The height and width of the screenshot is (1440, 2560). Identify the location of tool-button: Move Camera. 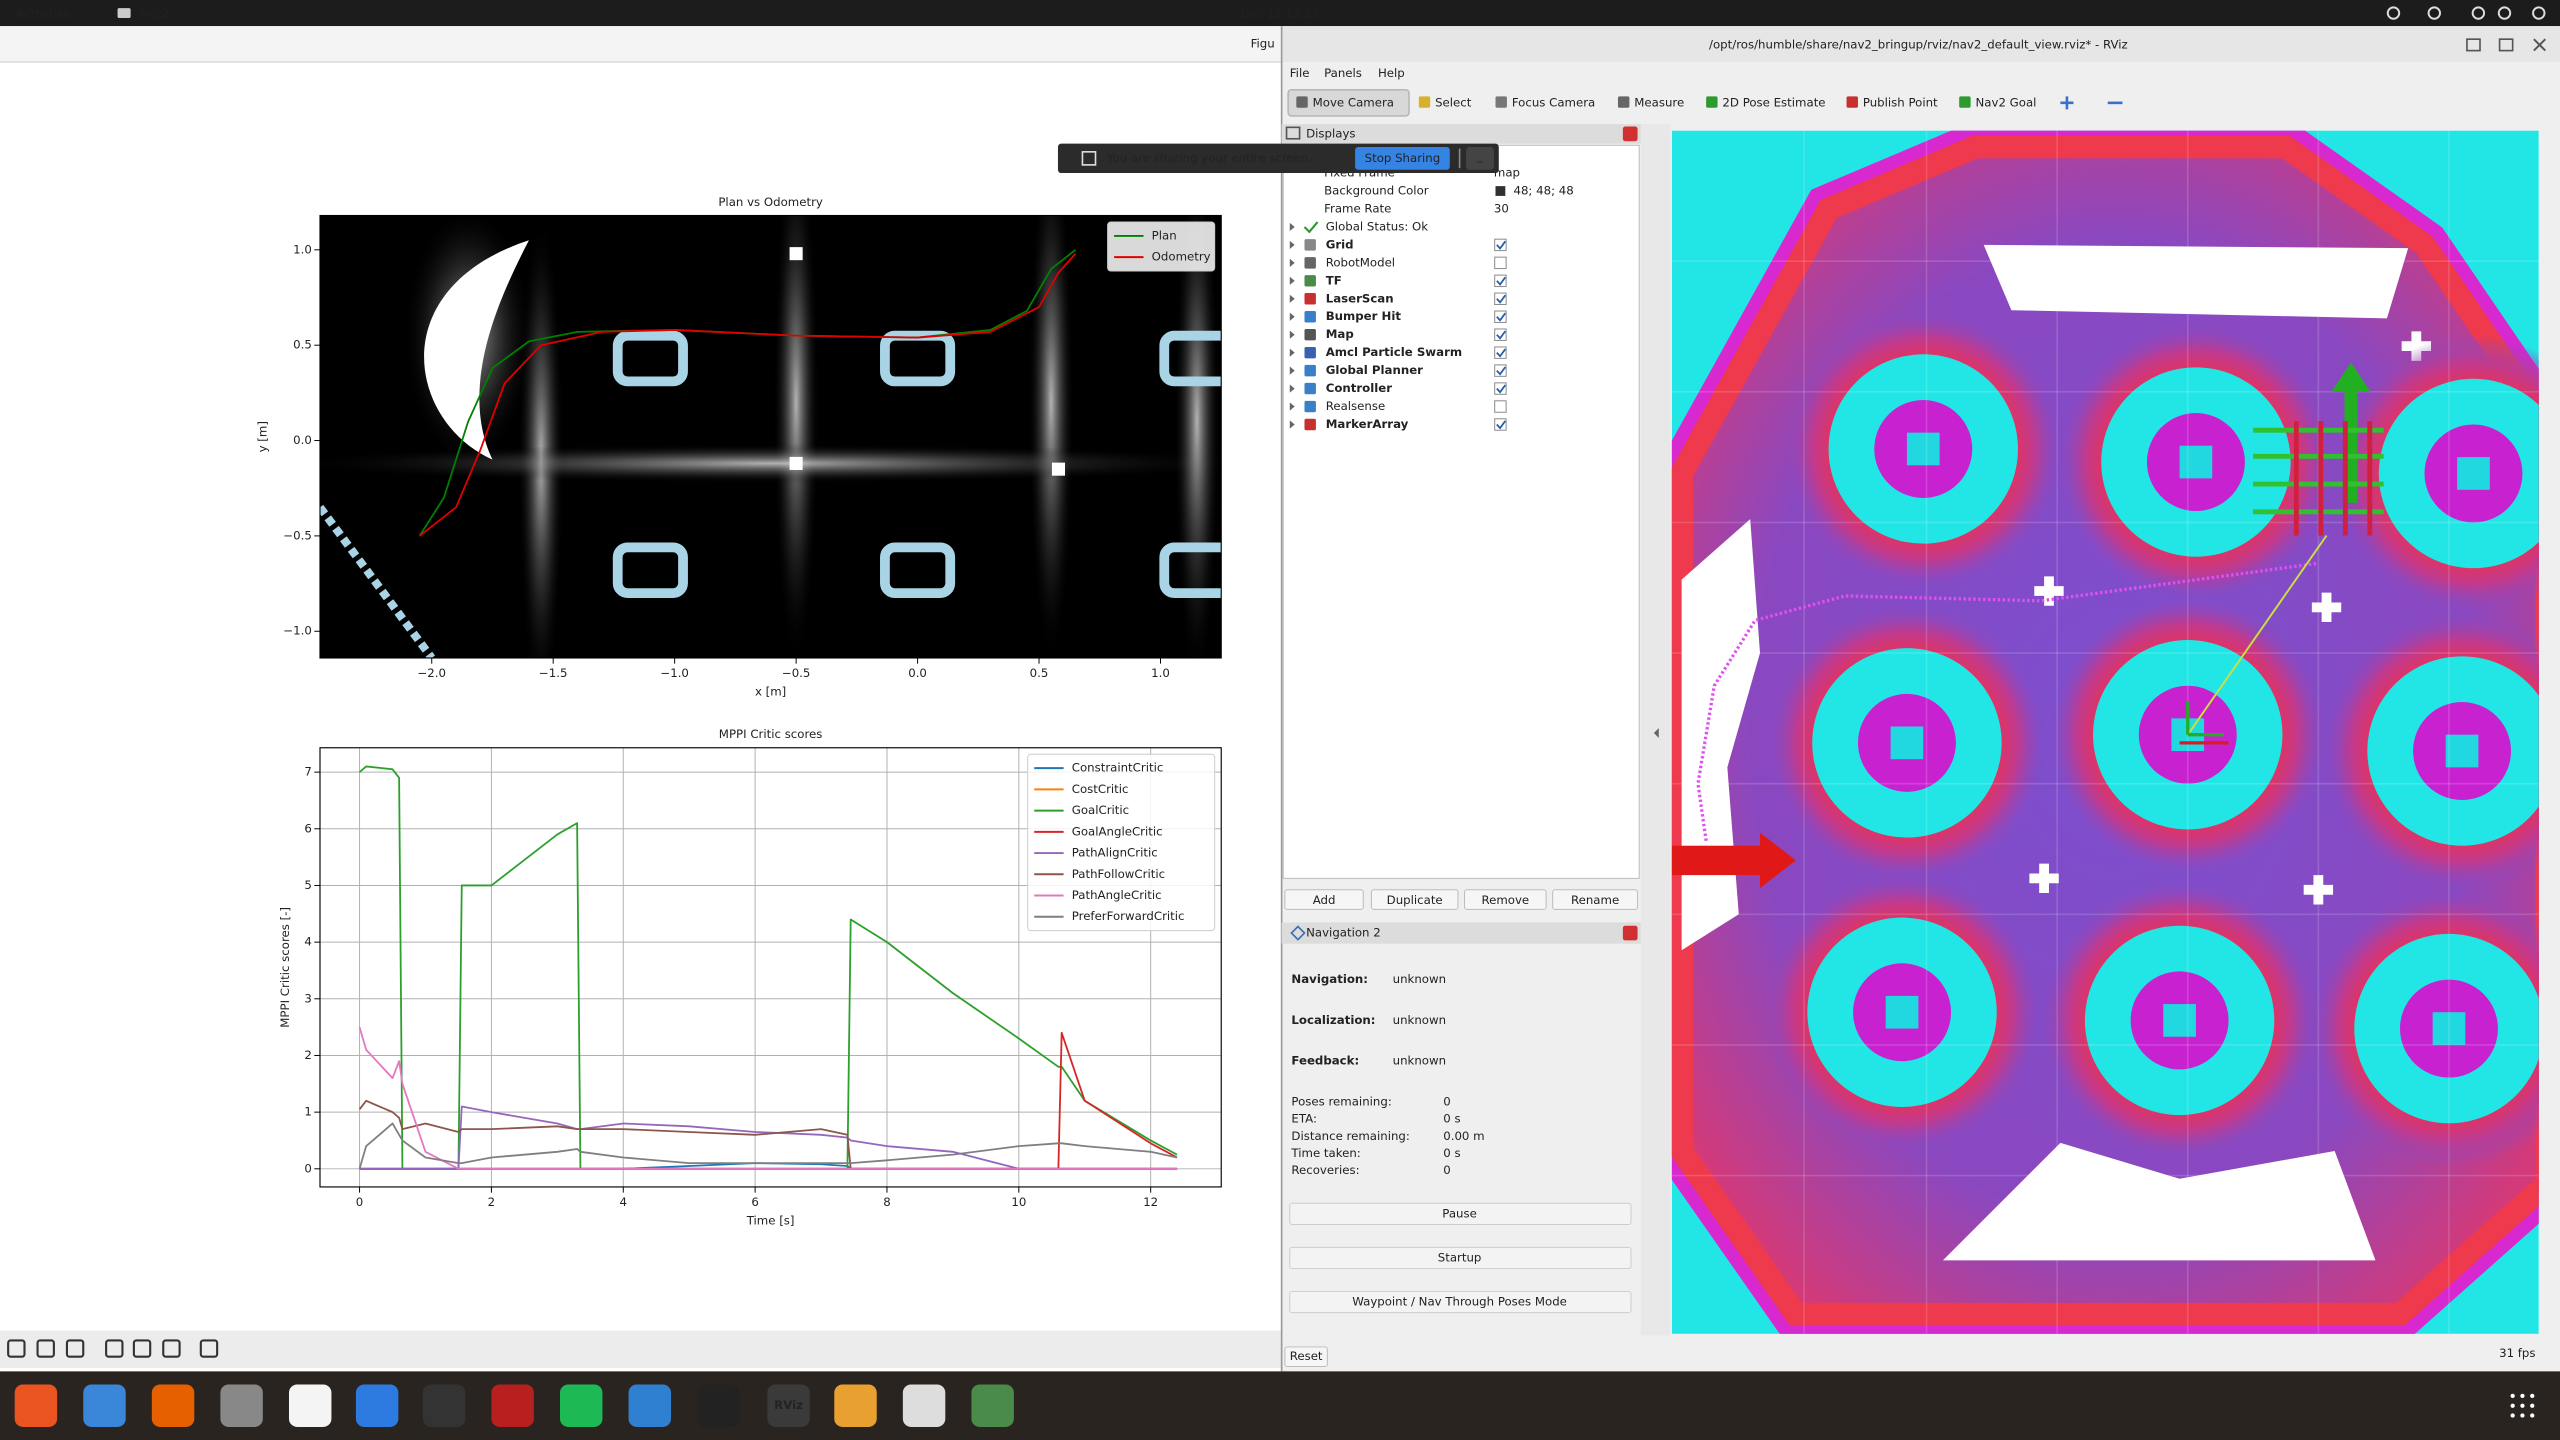
(1353, 102).